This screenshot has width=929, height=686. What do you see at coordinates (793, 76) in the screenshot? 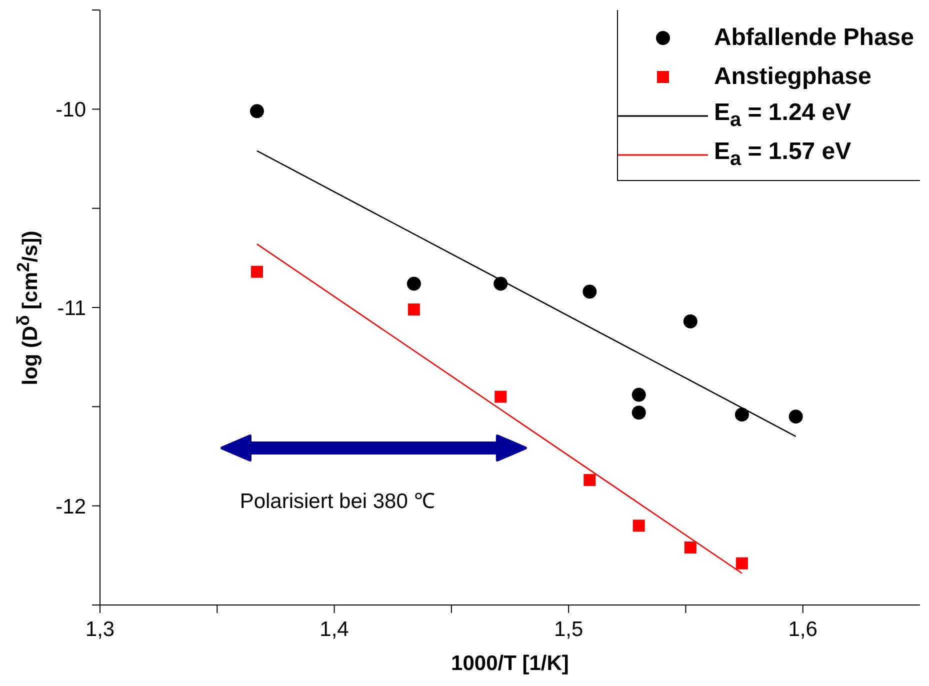
I see `legend-label: Anstiegphase` at bounding box center [793, 76].